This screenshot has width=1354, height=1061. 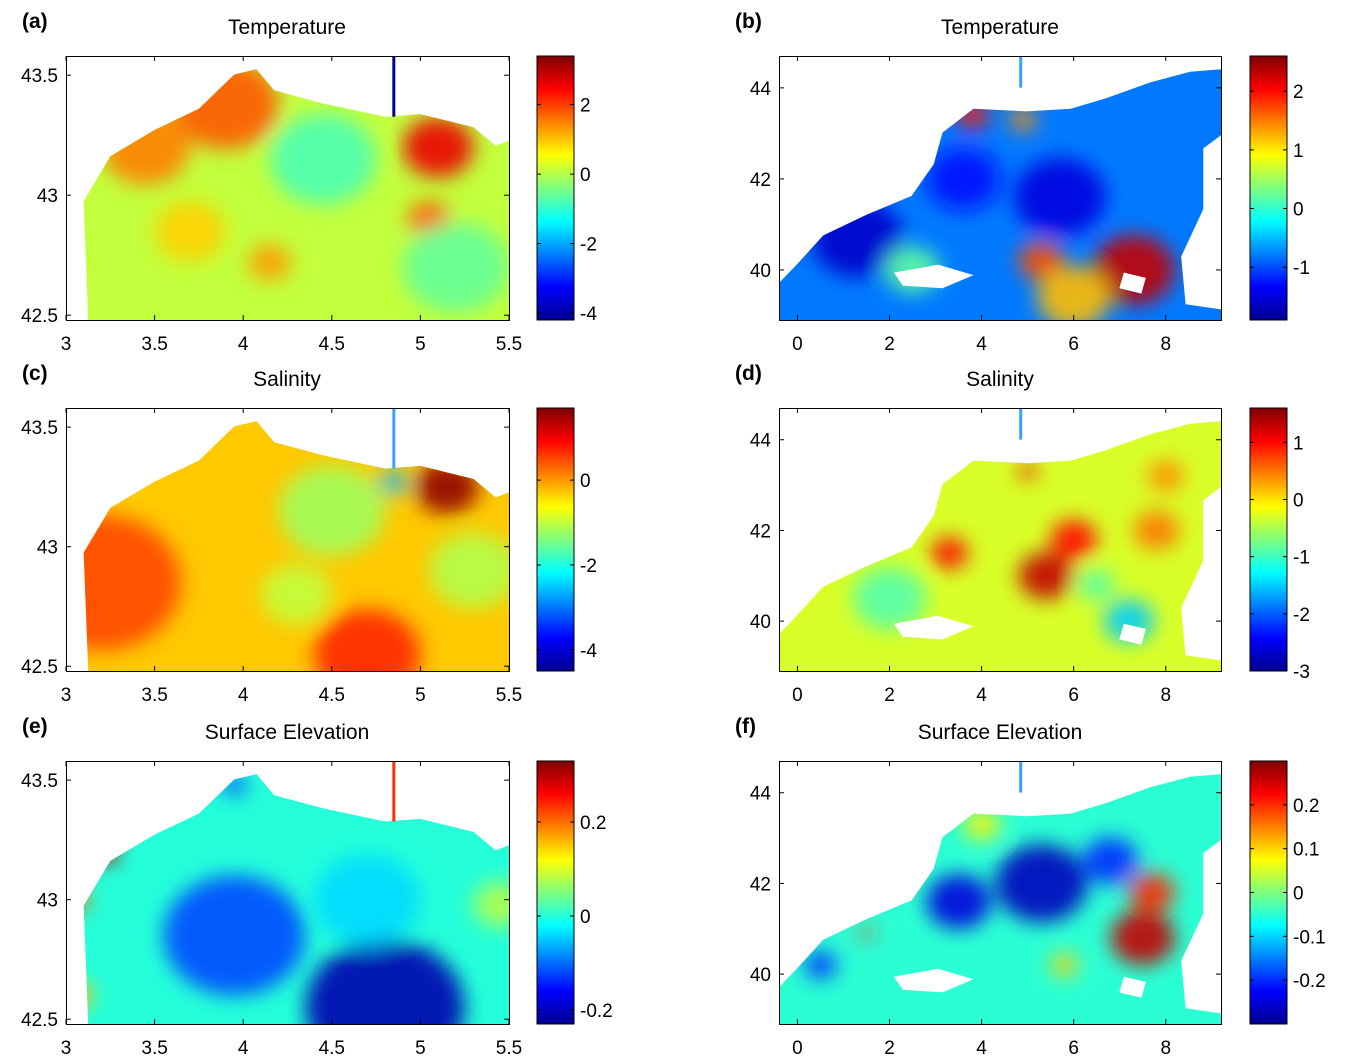 I want to click on y-tick-label: 43.5, so click(x=39, y=76).